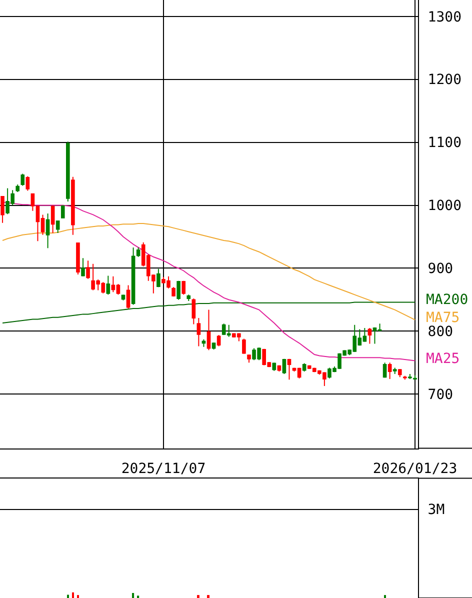 The image size is (472, 598). What do you see at coordinates (415, 469) in the screenshot?
I see `x-tick-label: 2026/01/23` at bounding box center [415, 469].